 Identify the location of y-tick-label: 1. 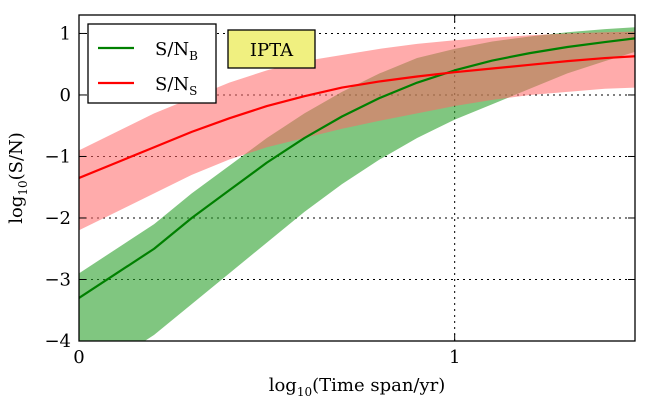
(65, 33).